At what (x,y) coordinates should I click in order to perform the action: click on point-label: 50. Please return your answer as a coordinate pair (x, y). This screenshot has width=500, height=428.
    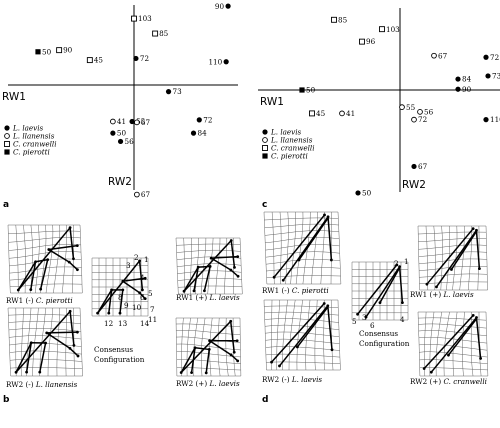
    Looking at the image, I should click on (47, 51).